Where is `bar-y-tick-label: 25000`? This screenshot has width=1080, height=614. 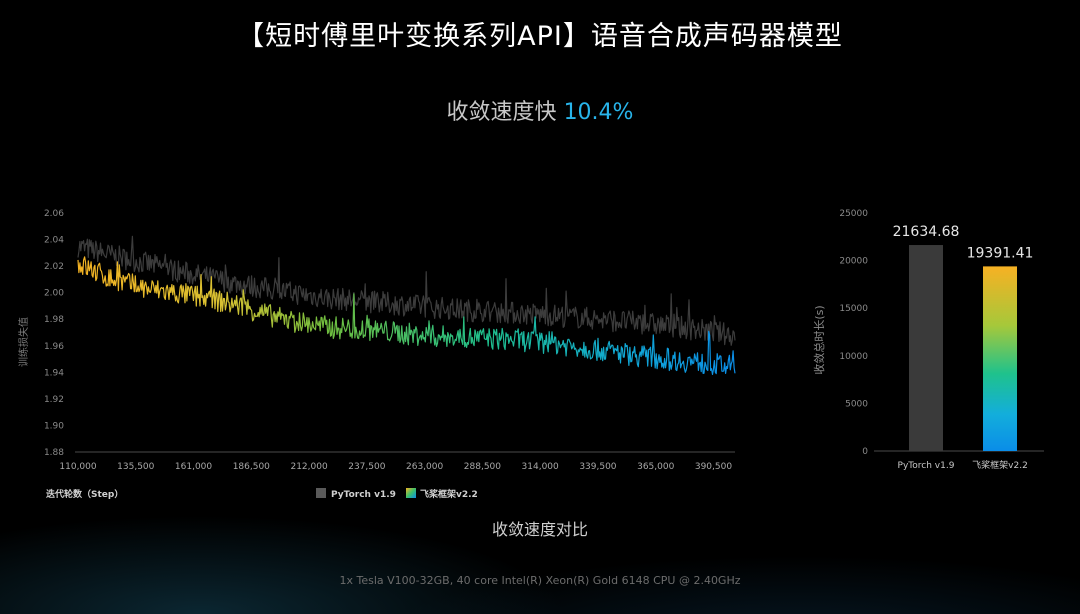 bar-y-tick-label: 25000 is located at coordinates (853, 214).